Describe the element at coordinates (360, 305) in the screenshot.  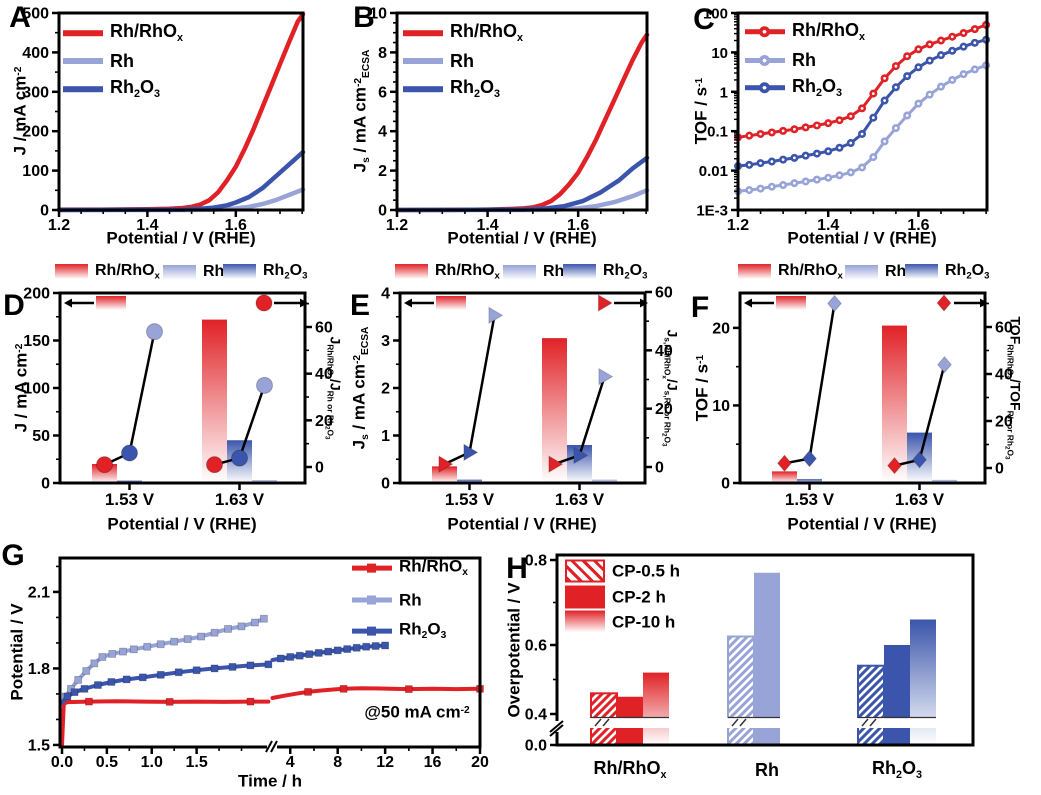
I see `panel-letter-e: E` at that location.